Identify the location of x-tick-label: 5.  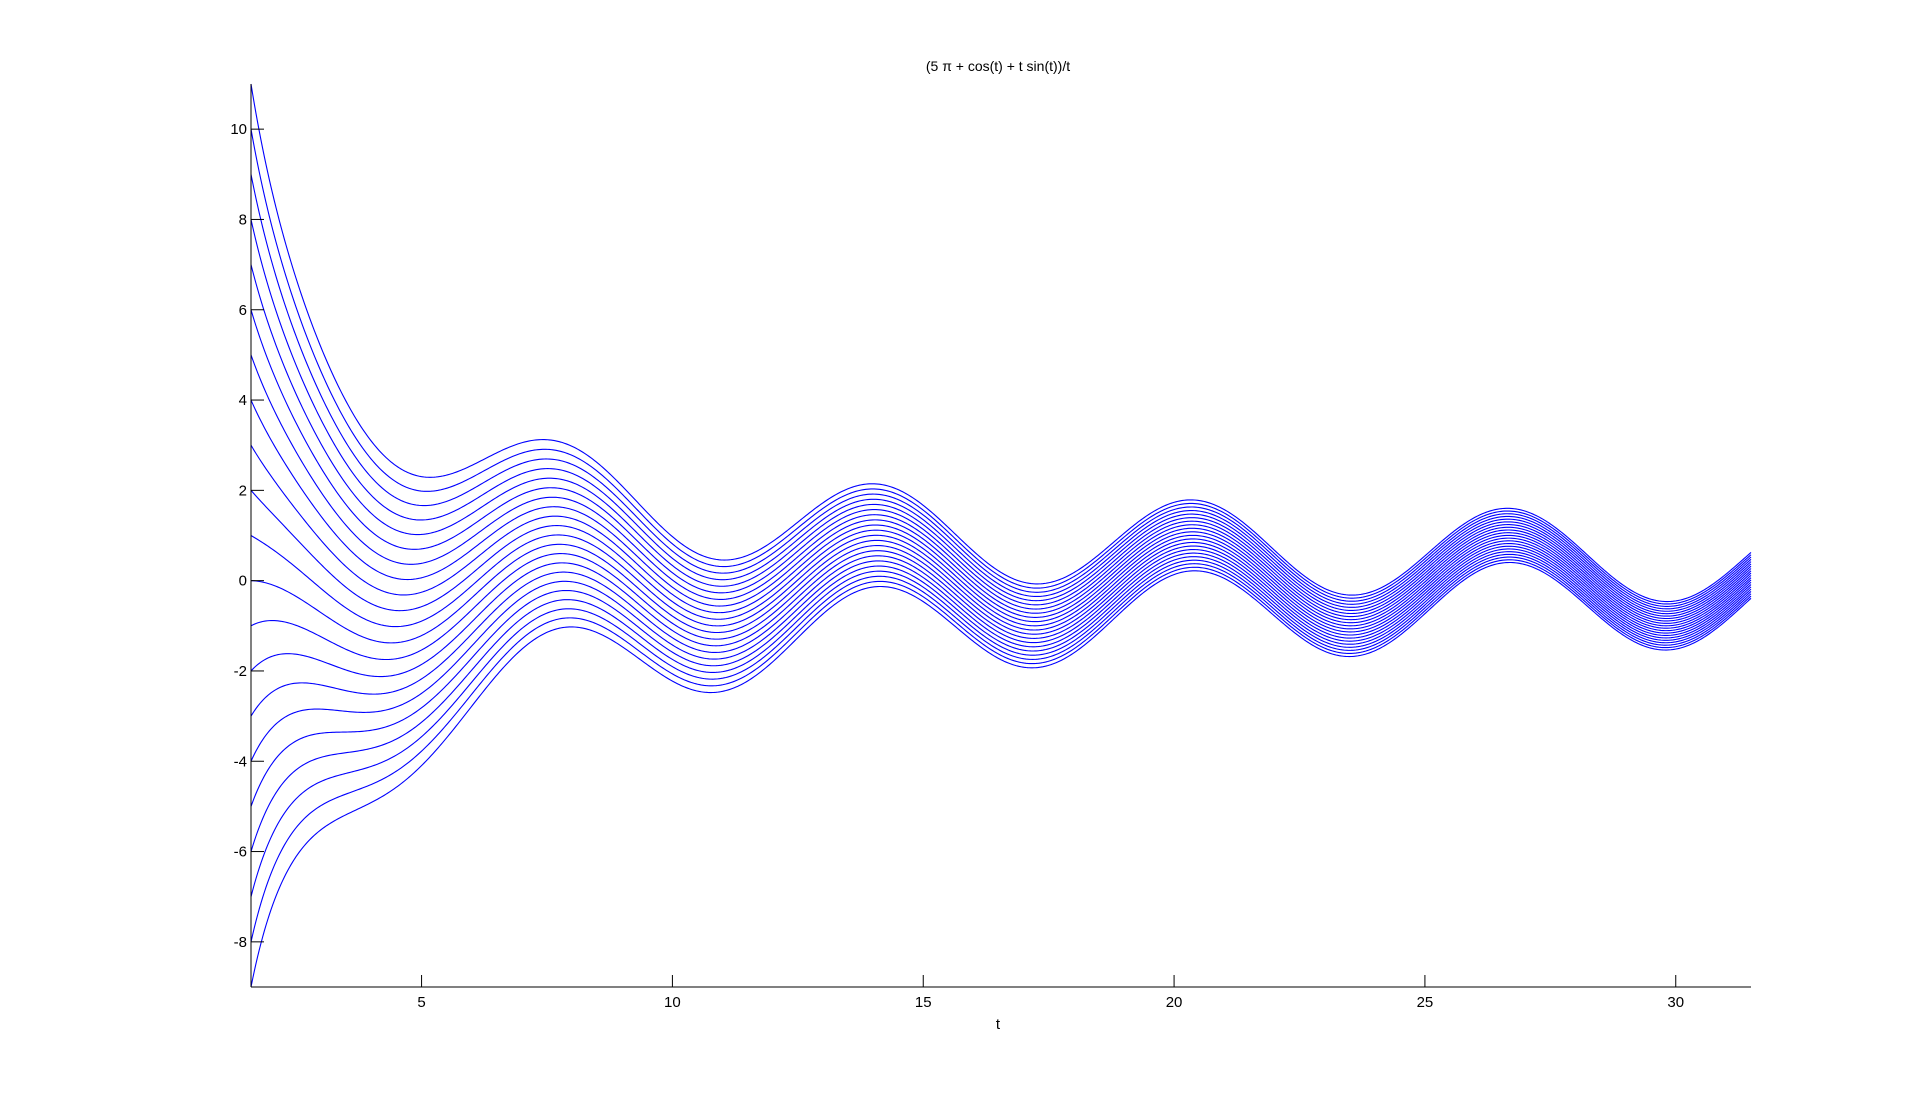
(421, 1002).